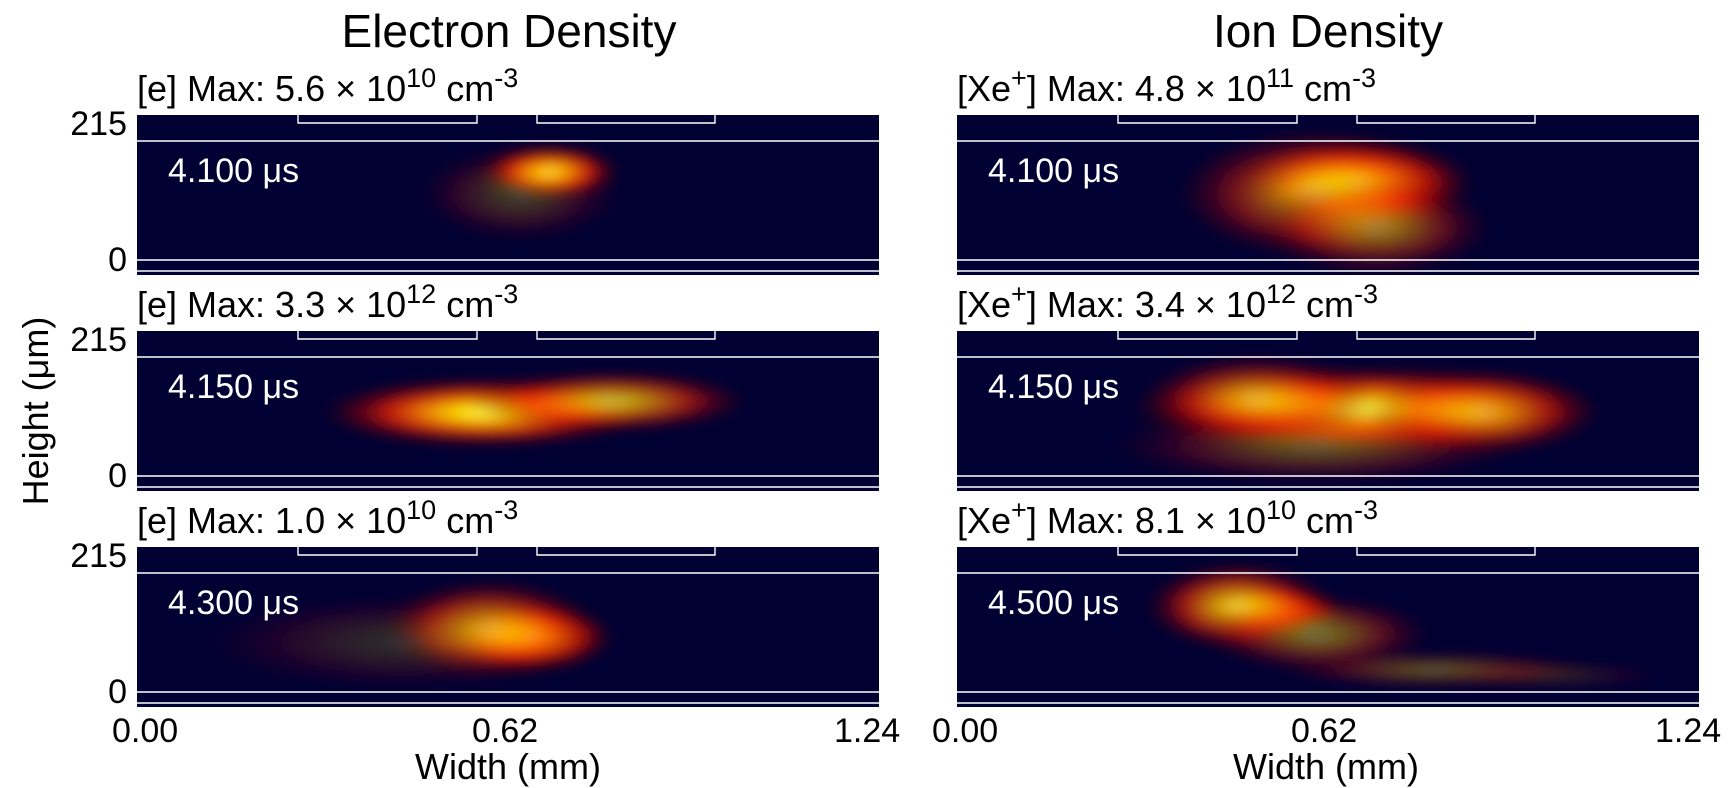  What do you see at coordinates (505, 731) in the screenshot?
I see `x-tick-left-1: 0.62` at bounding box center [505, 731].